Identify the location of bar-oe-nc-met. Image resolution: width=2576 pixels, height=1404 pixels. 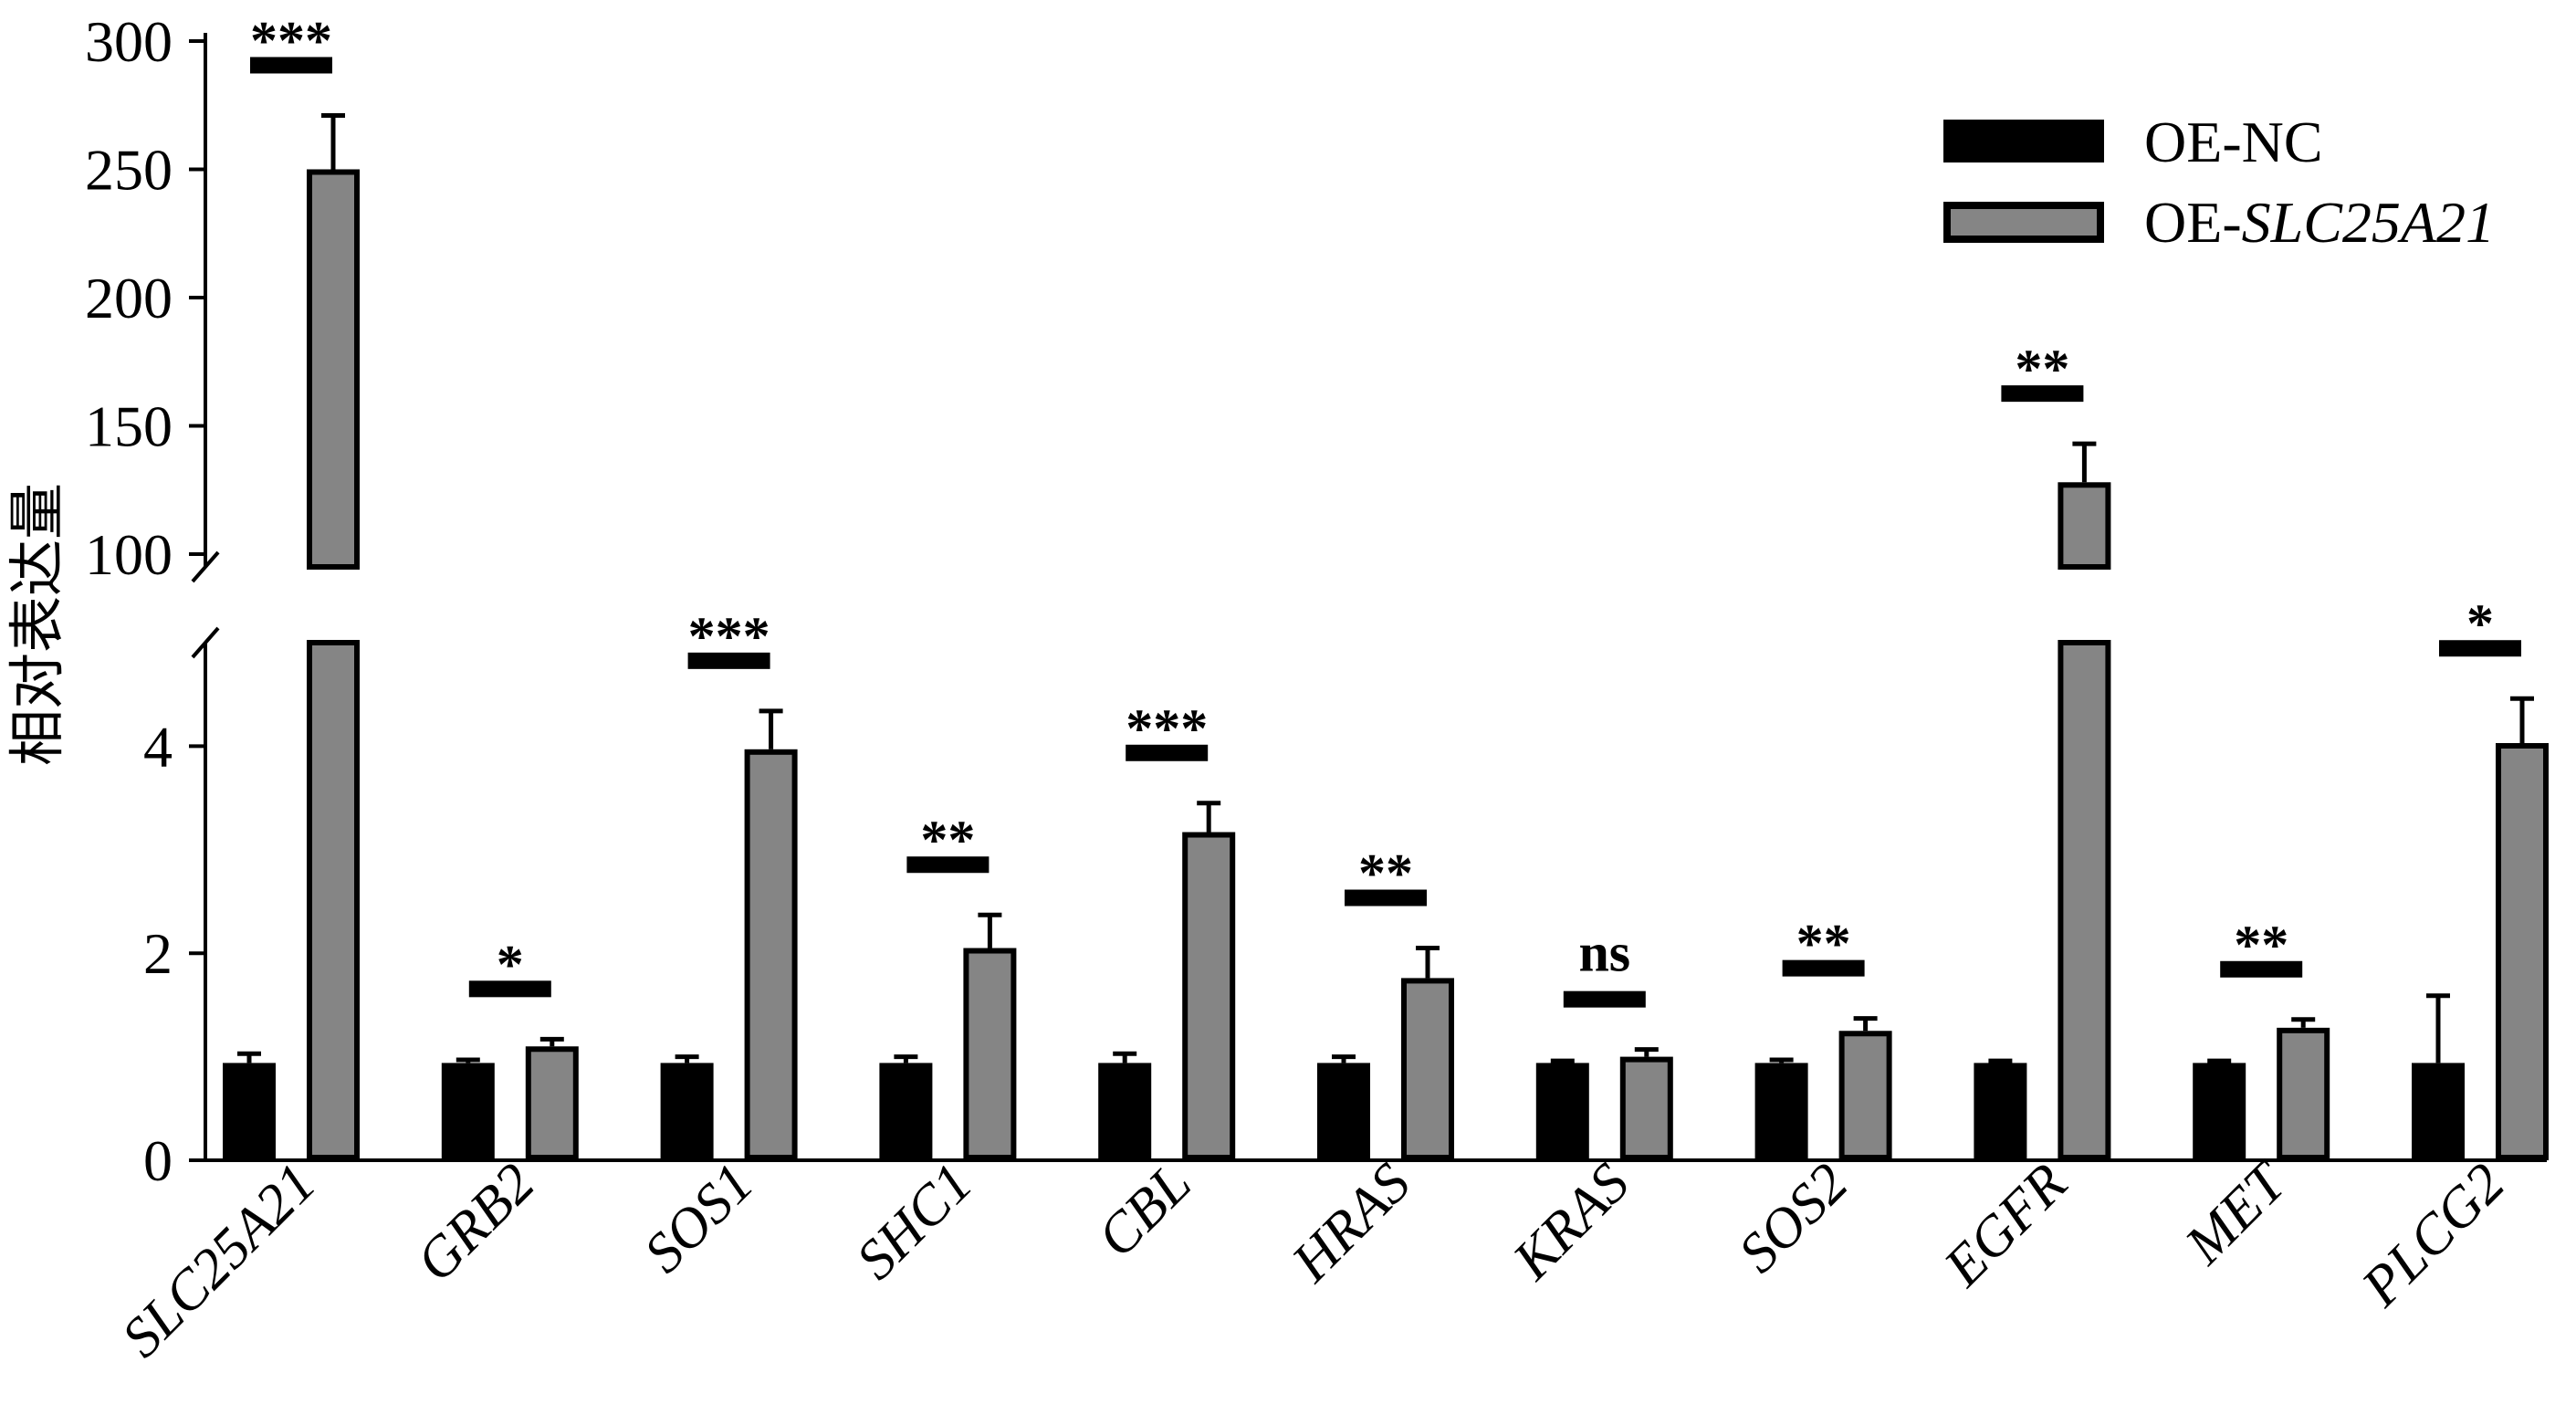
(2220, 1111).